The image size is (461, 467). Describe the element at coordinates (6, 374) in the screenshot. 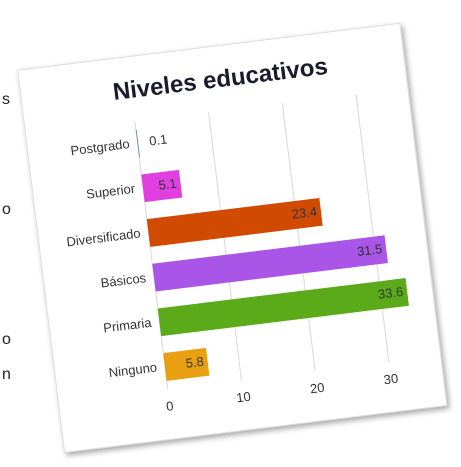

I see `fragment: n` at that location.